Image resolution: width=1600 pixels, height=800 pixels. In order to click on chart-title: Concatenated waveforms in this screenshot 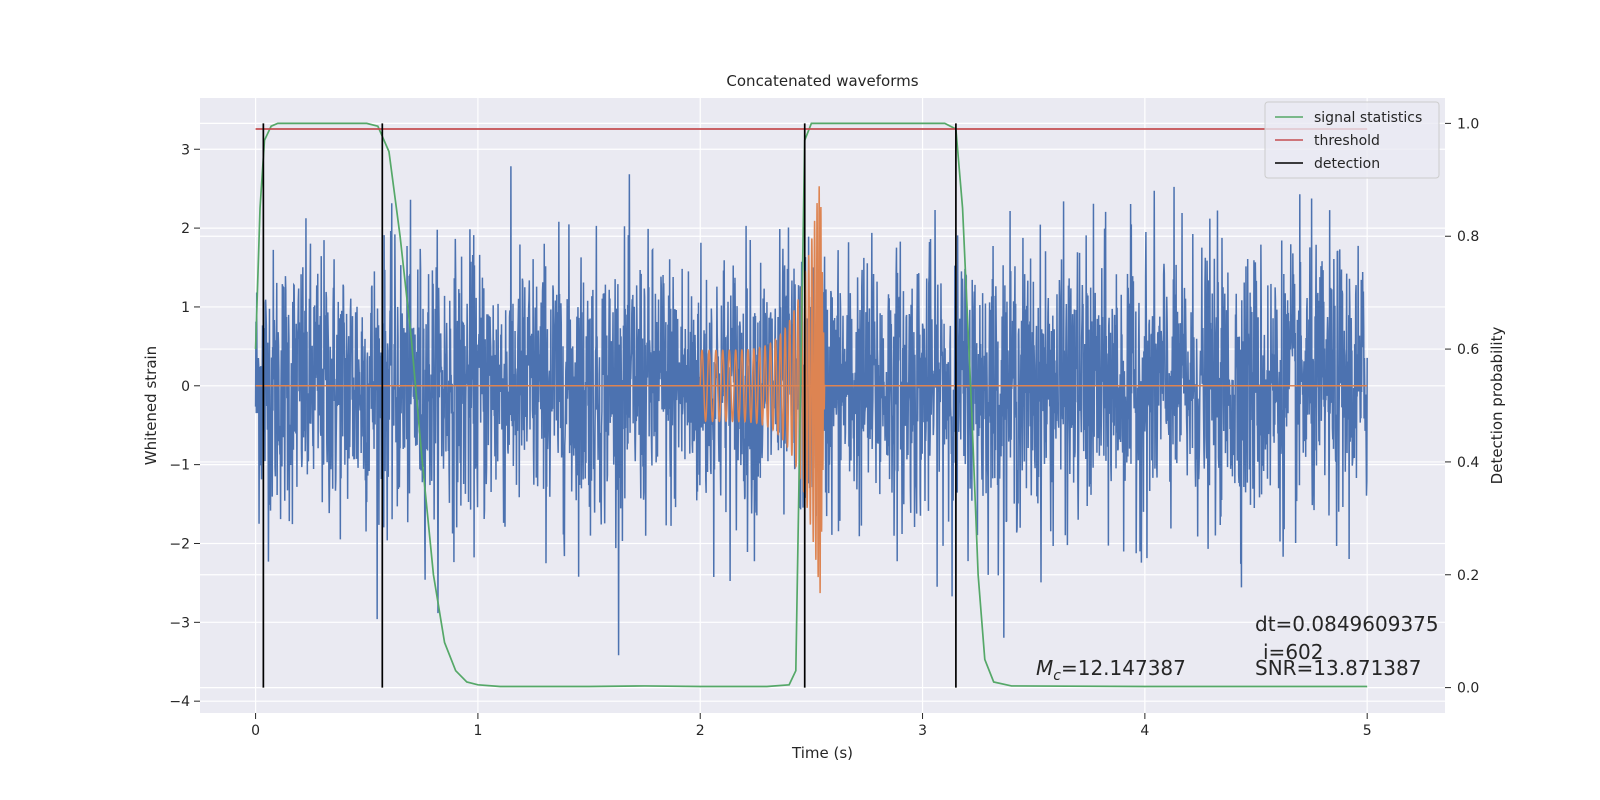, I will do `click(822, 81)`.